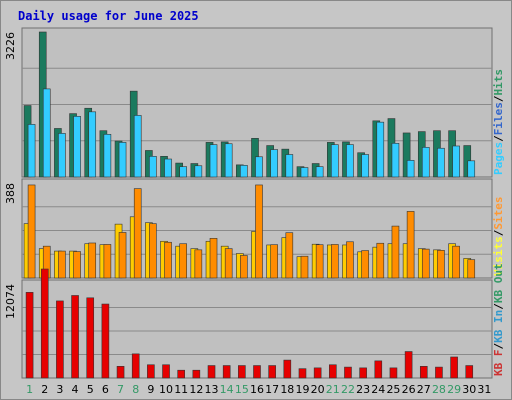 Image resolution: width=512 pixels, height=400 pixels. What do you see at coordinates (302, 389) in the screenshot?
I see `day-label: 19` at bounding box center [302, 389].